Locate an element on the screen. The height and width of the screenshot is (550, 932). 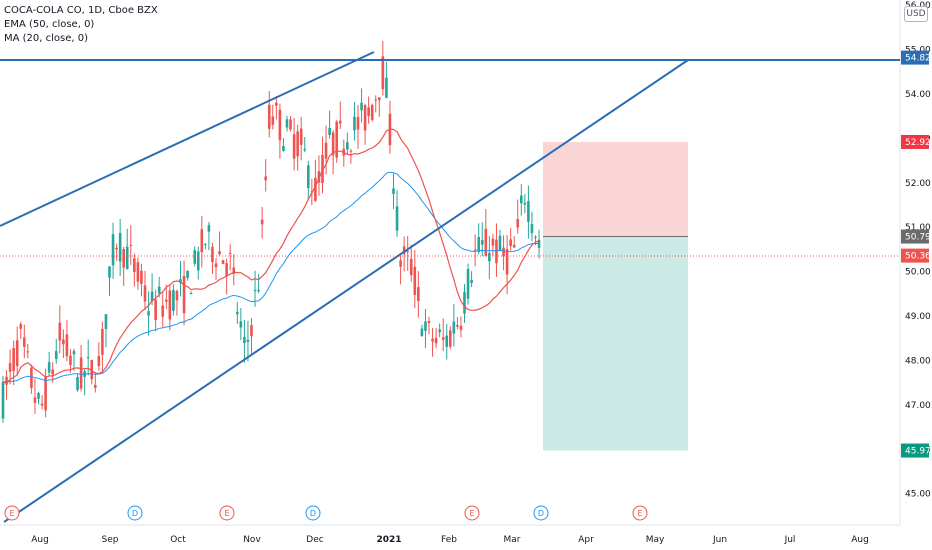
price-axis-tags: 54.82 52.92 50.79 50.36 45.97 is located at coordinates (916, 254).